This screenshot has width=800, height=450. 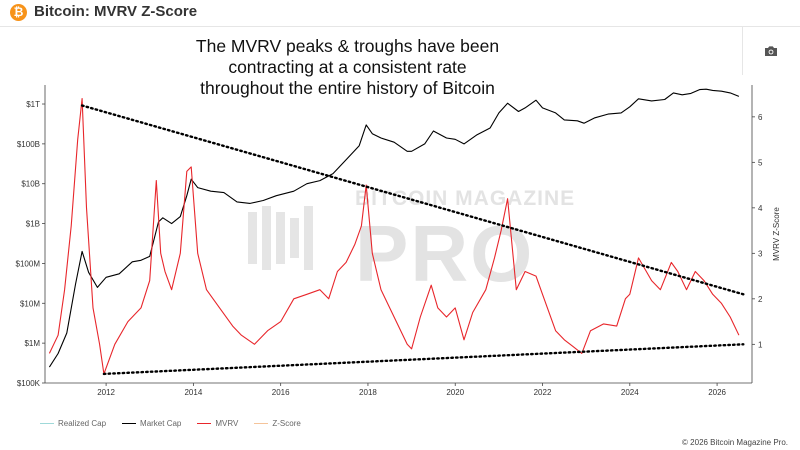 I want to click on chart-header: ₿ Bitcoin: MVRV Z-Score, so click(x=400, y=13).